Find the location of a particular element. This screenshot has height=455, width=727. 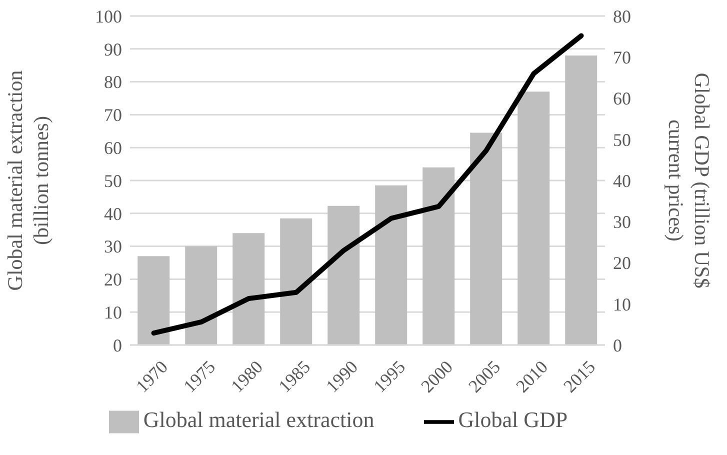

y2-tick-label: 60 is located at coordinates (622, 98).